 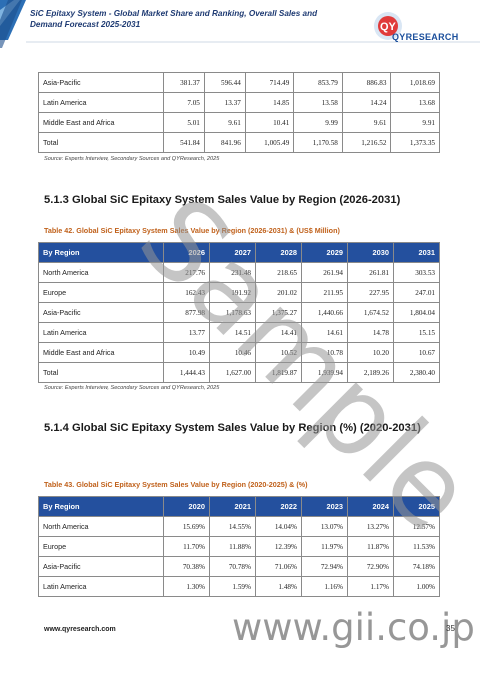 What do you see at coordinates (278, 586) in the screenshot?
I see `table-cell: 1.48%` at bounding box center [278, 586].